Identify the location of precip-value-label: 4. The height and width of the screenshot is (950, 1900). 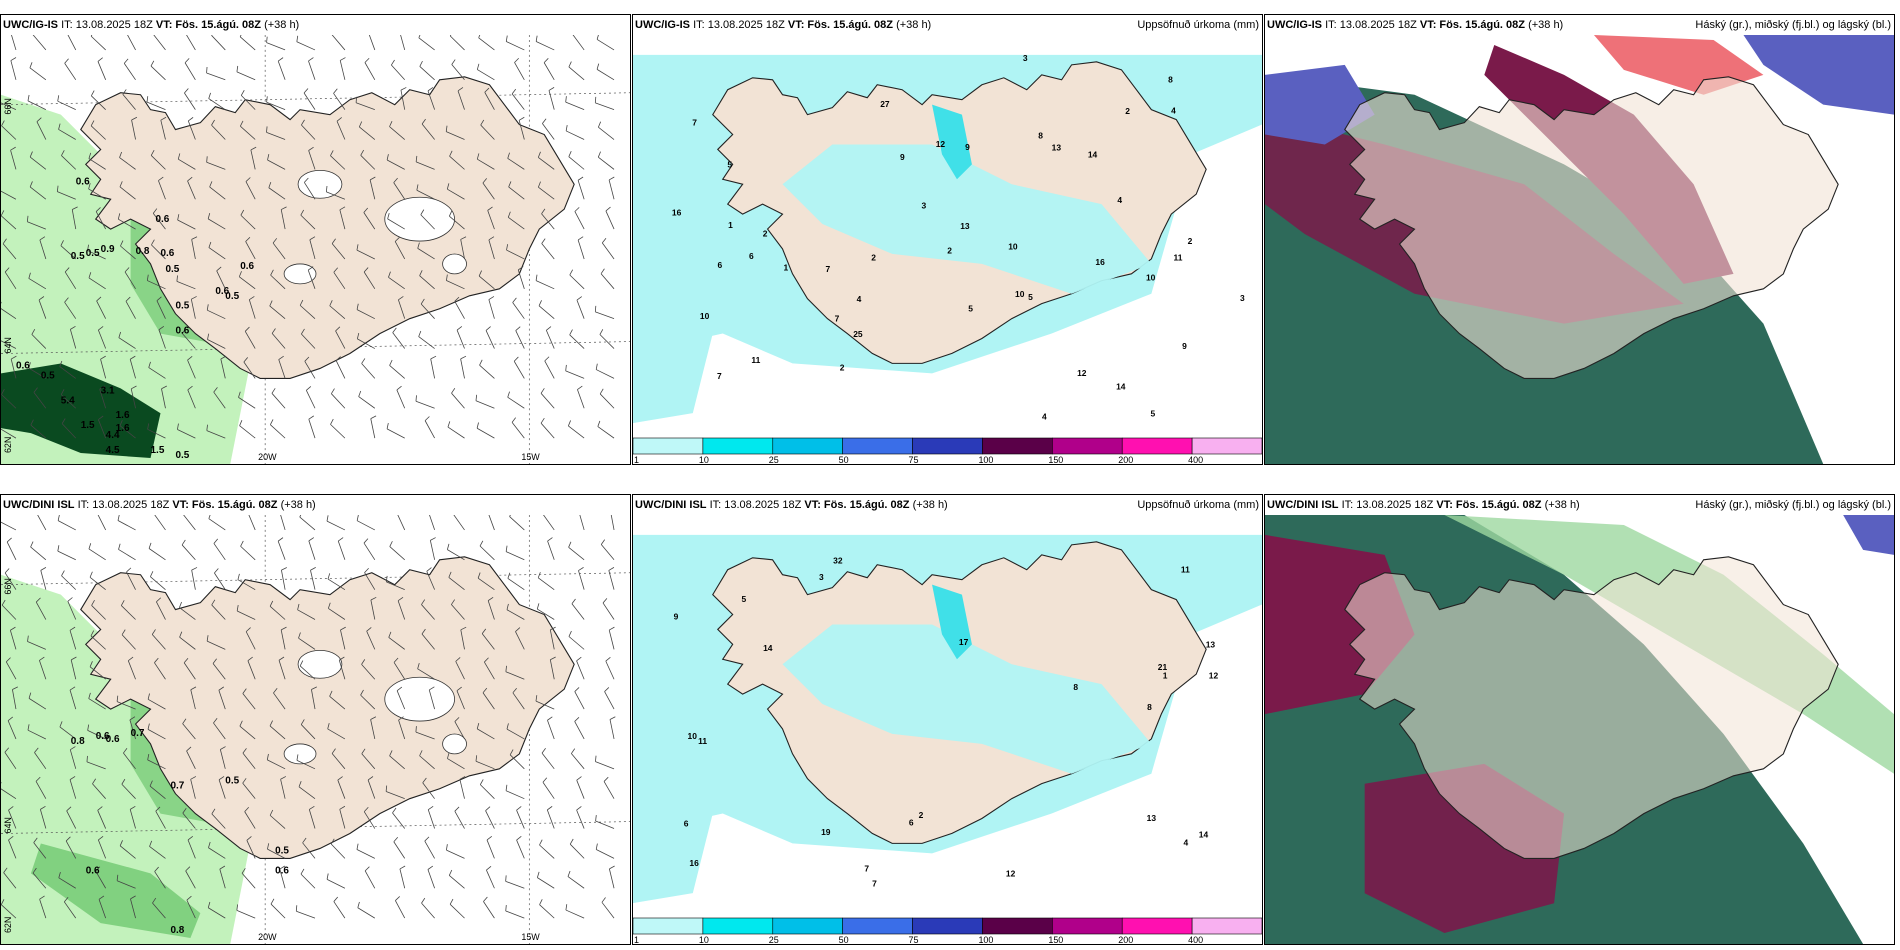
(1044, 416).